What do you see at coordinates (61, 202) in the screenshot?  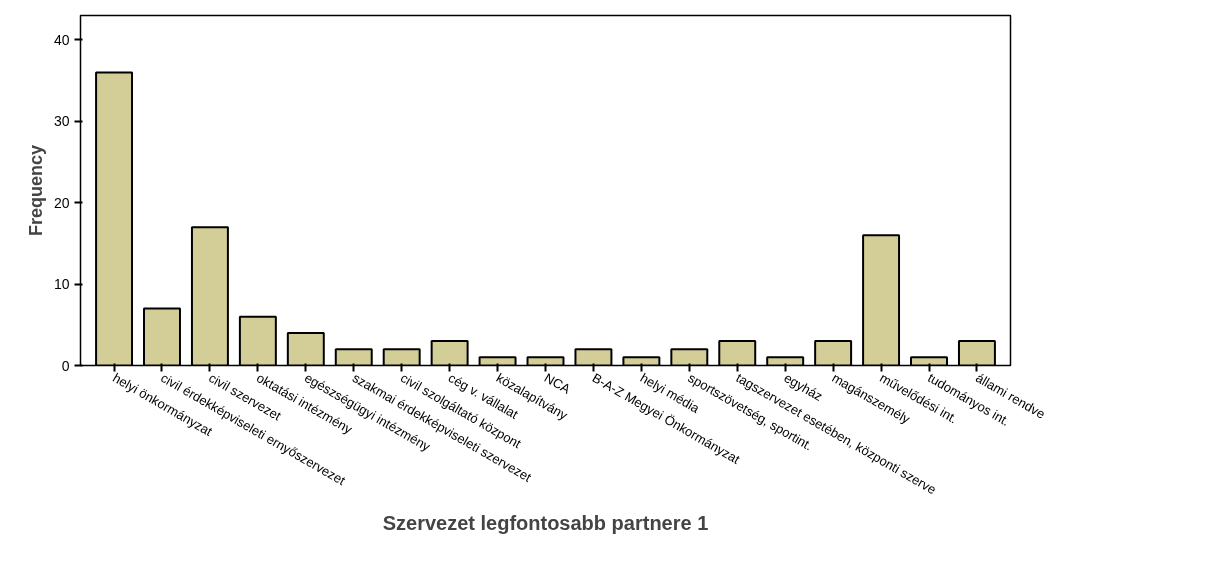 I see `y-tick-label: 20` at bounding box center [61, 202].